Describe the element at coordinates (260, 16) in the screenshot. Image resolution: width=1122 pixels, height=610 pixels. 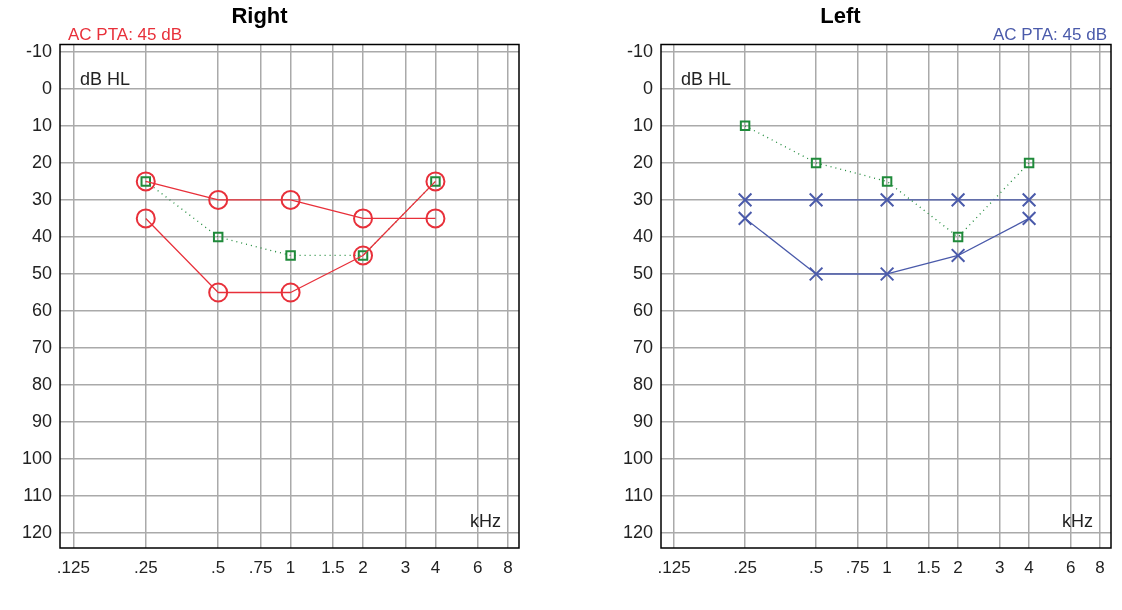
I see `chart-title: Right` at that location.